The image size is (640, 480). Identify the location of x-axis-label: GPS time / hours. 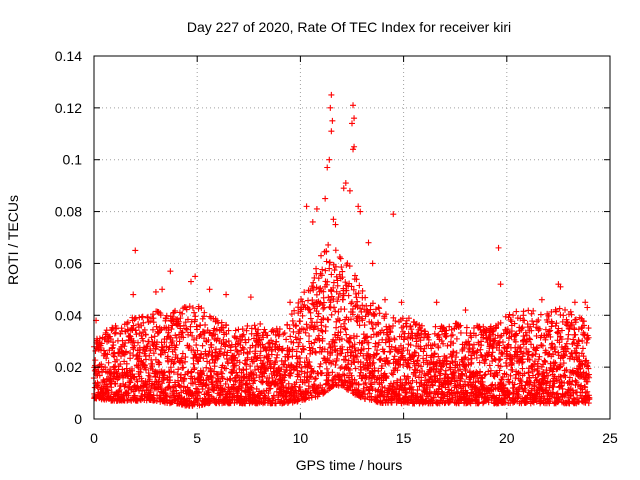
(349, 465).